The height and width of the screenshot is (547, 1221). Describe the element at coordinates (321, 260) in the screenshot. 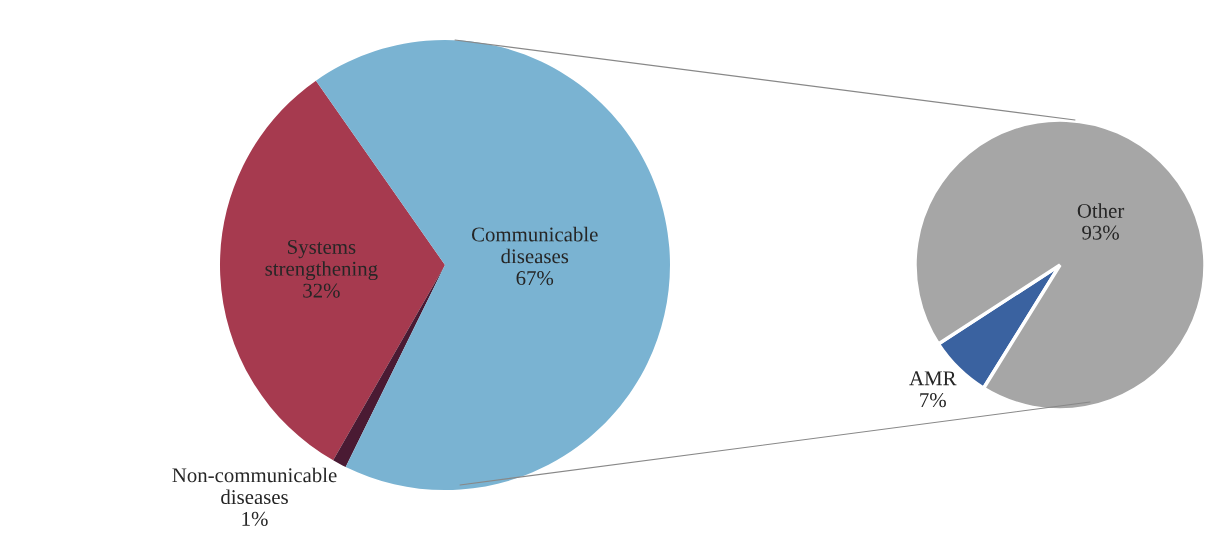

I see `slice-label: Systems strengthening` at that location.